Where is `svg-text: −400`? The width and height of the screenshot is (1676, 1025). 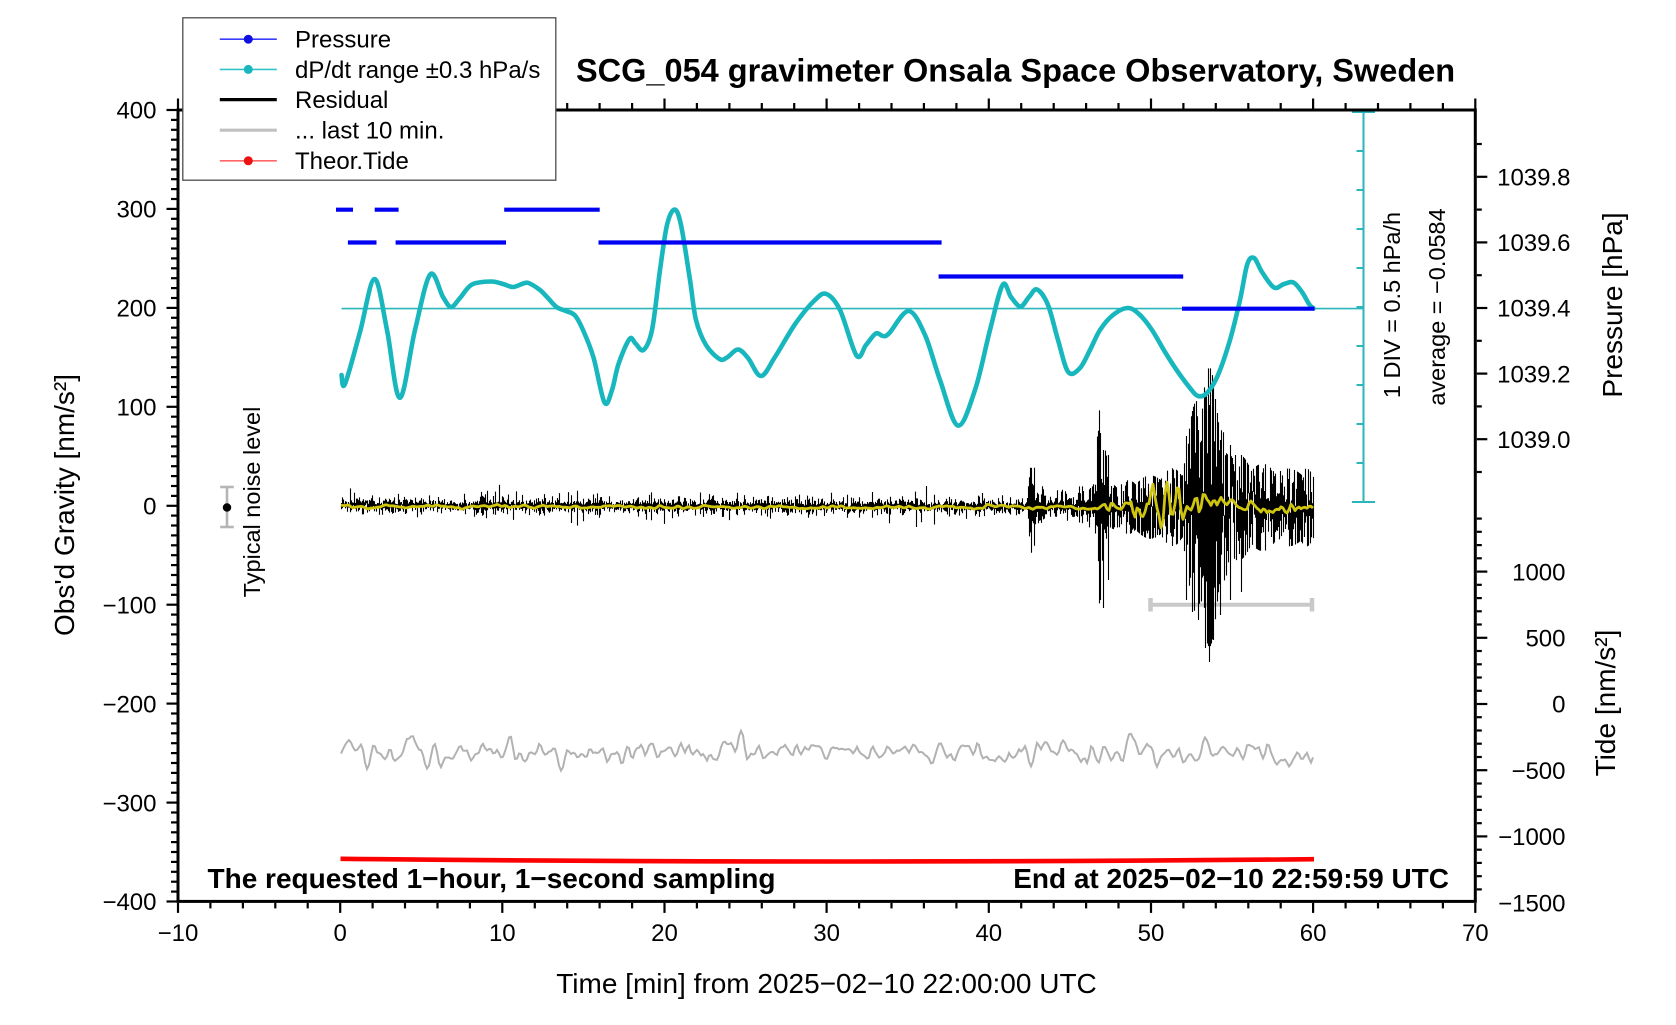 svg-text: −400 is located at coordinates (129, 902).